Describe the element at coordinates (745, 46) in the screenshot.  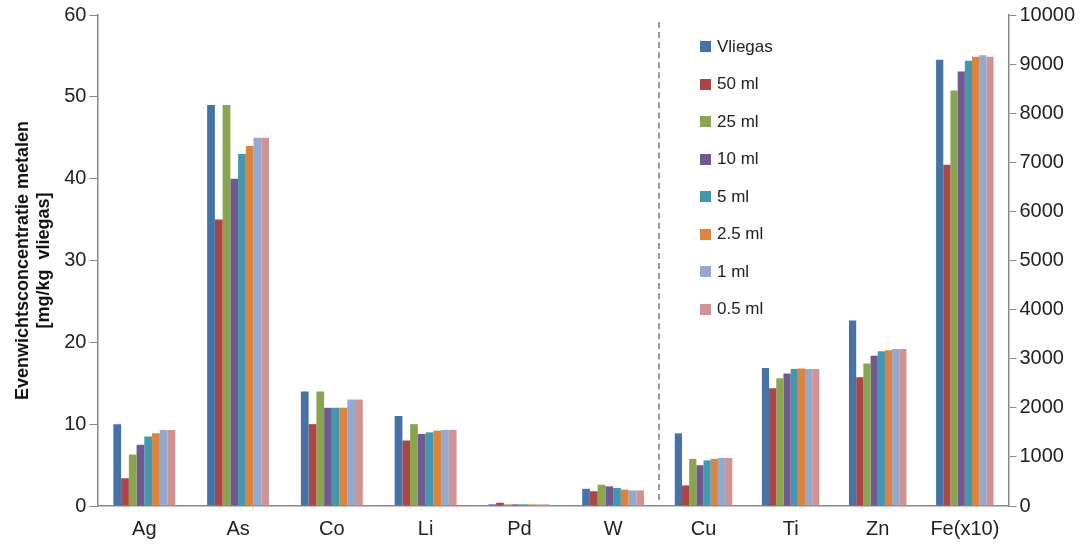
I see `legend-label: Vliegas` at that location.